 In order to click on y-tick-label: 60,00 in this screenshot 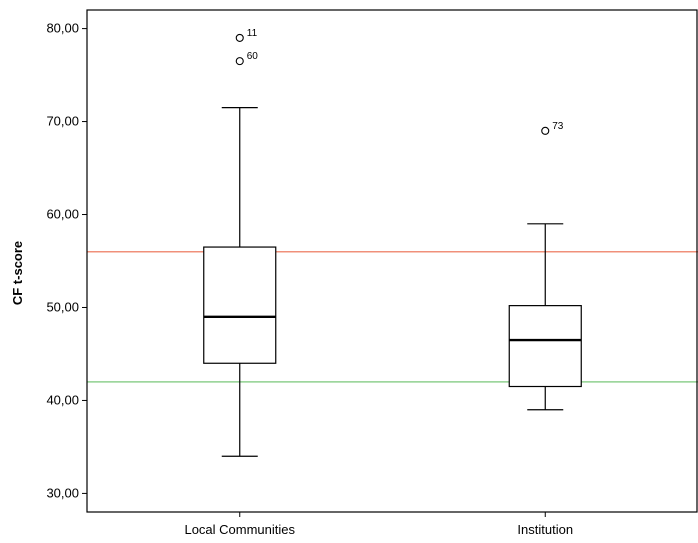, I will do `click(62, 214)`.